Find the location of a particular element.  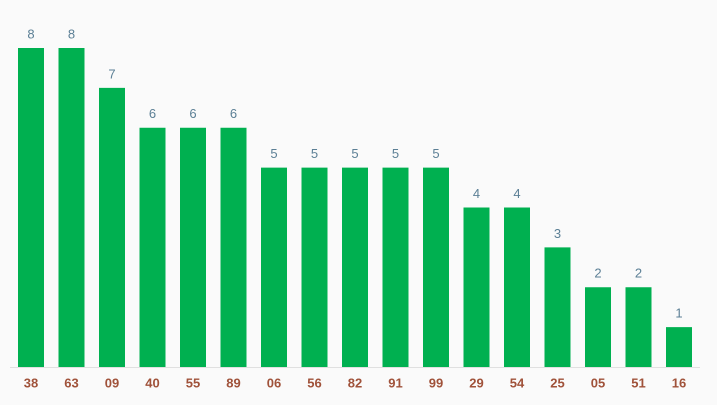

x-tick-label: 40 is located at coordinates (152, 382).